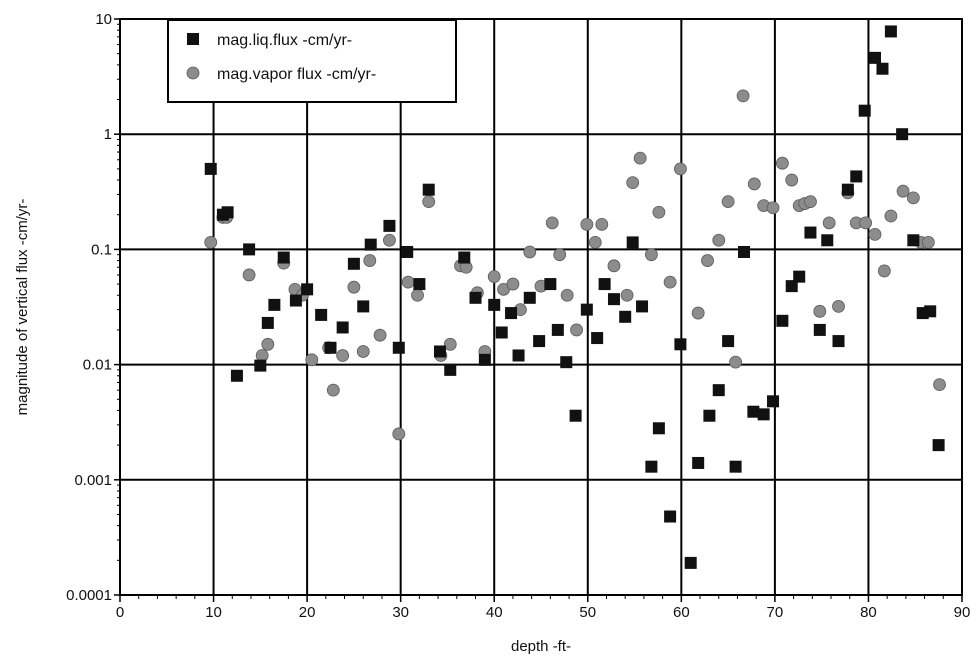 The image size is (977, 657). I want to click on x-tick-label: 90, so click(962, 612).